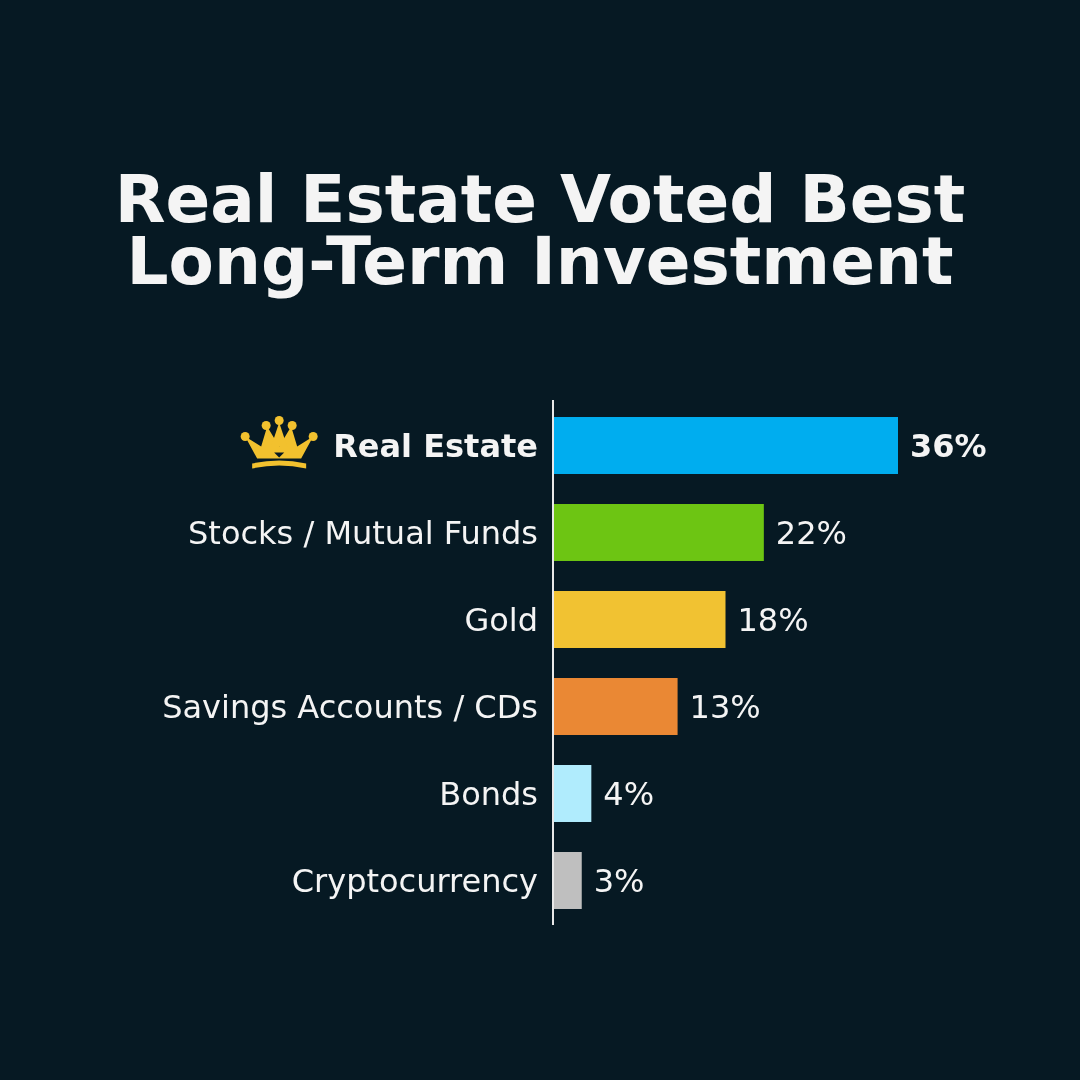 The height and width of the screenshot is (1080, 1080). I want to click on data-label: 3%, so click(619, 881).